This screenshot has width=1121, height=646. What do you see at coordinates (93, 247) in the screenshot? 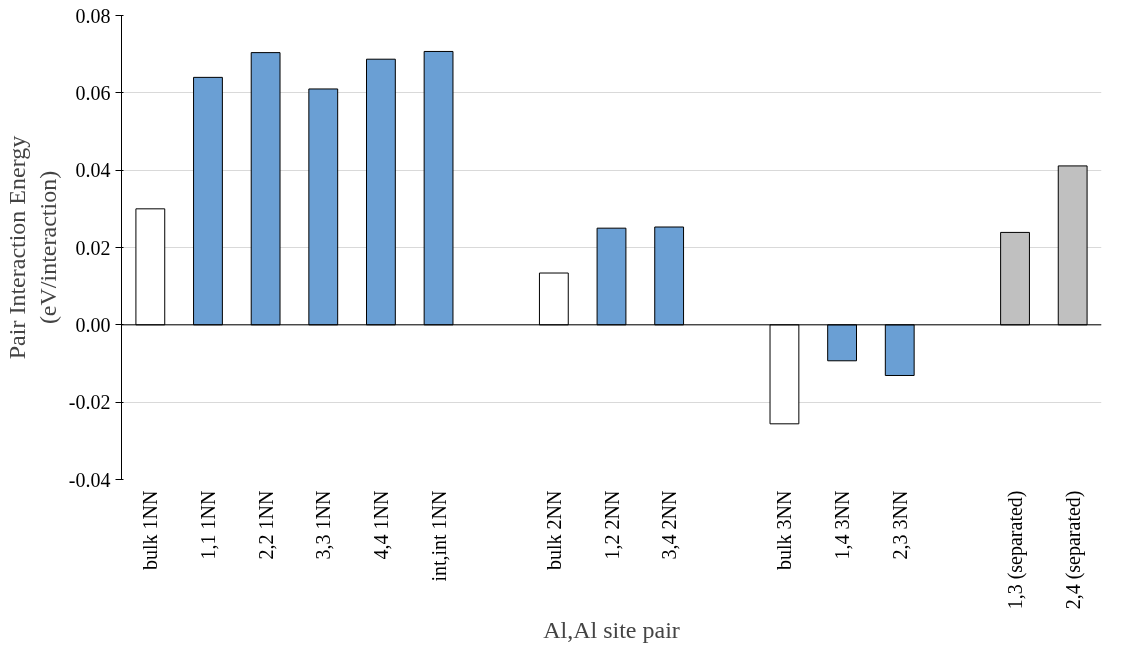
I see `y-tick-label: 0.02` at bounding box center [93, 247].